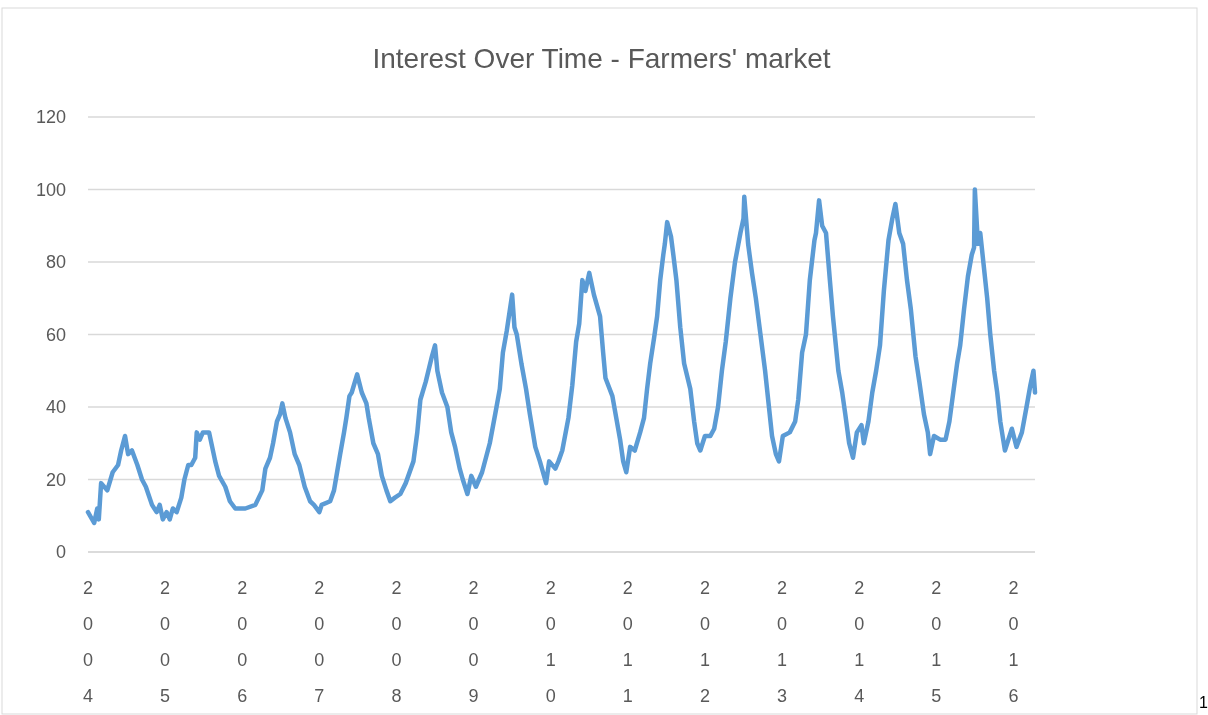  What do you see at coordinates (1013, 642) in the screenshot?
I see `x-tick-label: 2 0 1 6` at bounding box center [1013, 642].